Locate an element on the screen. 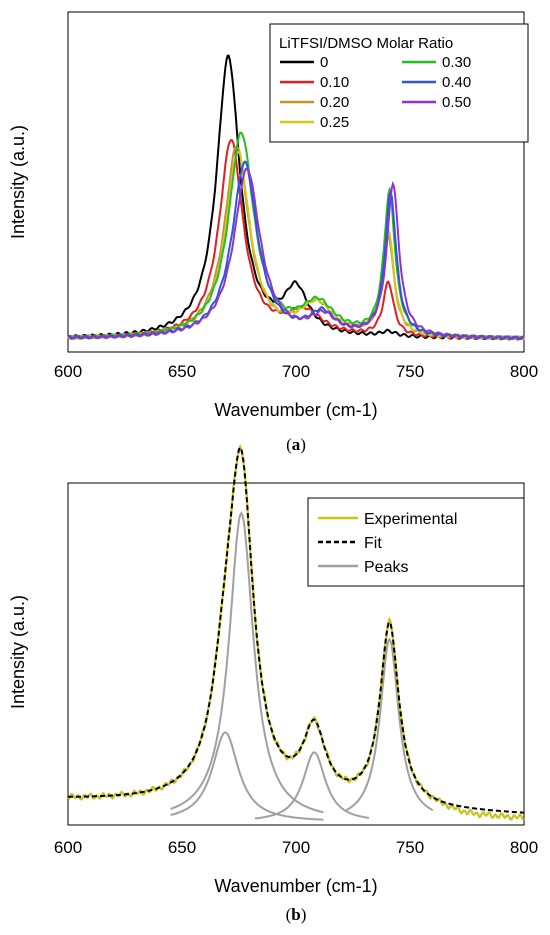  legend-label: 0.50 is located at coordinates (456, 102).